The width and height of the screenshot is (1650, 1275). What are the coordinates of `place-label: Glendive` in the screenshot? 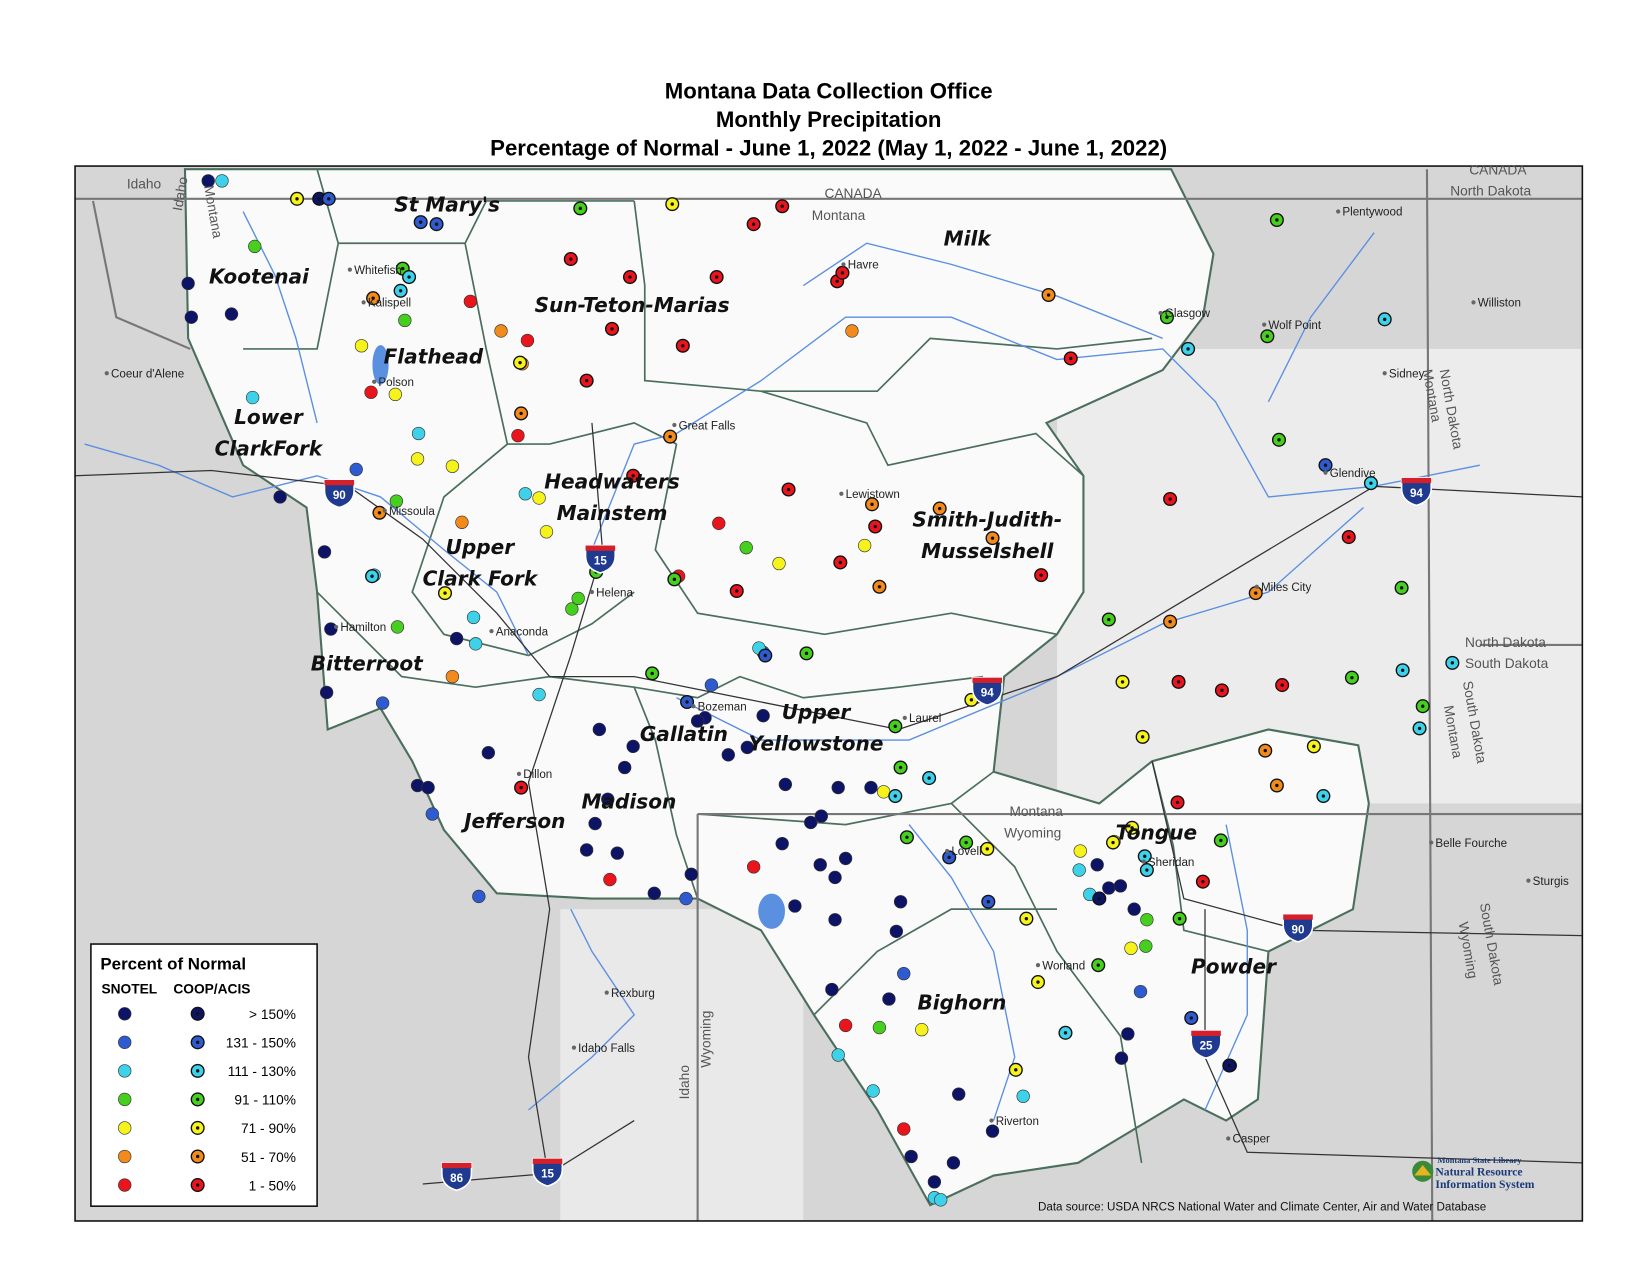 It's located at (1353, 473).